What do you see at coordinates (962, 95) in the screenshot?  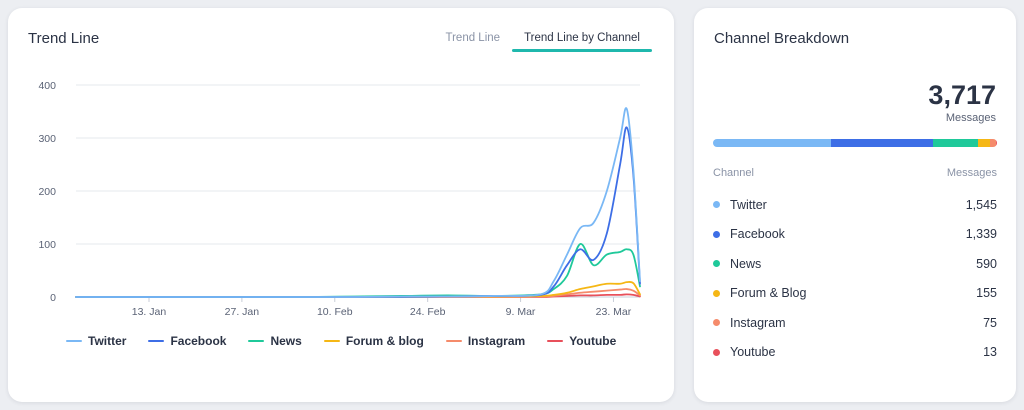 I see `total-messages-value: 3,717` at bounding box center [962, 95].